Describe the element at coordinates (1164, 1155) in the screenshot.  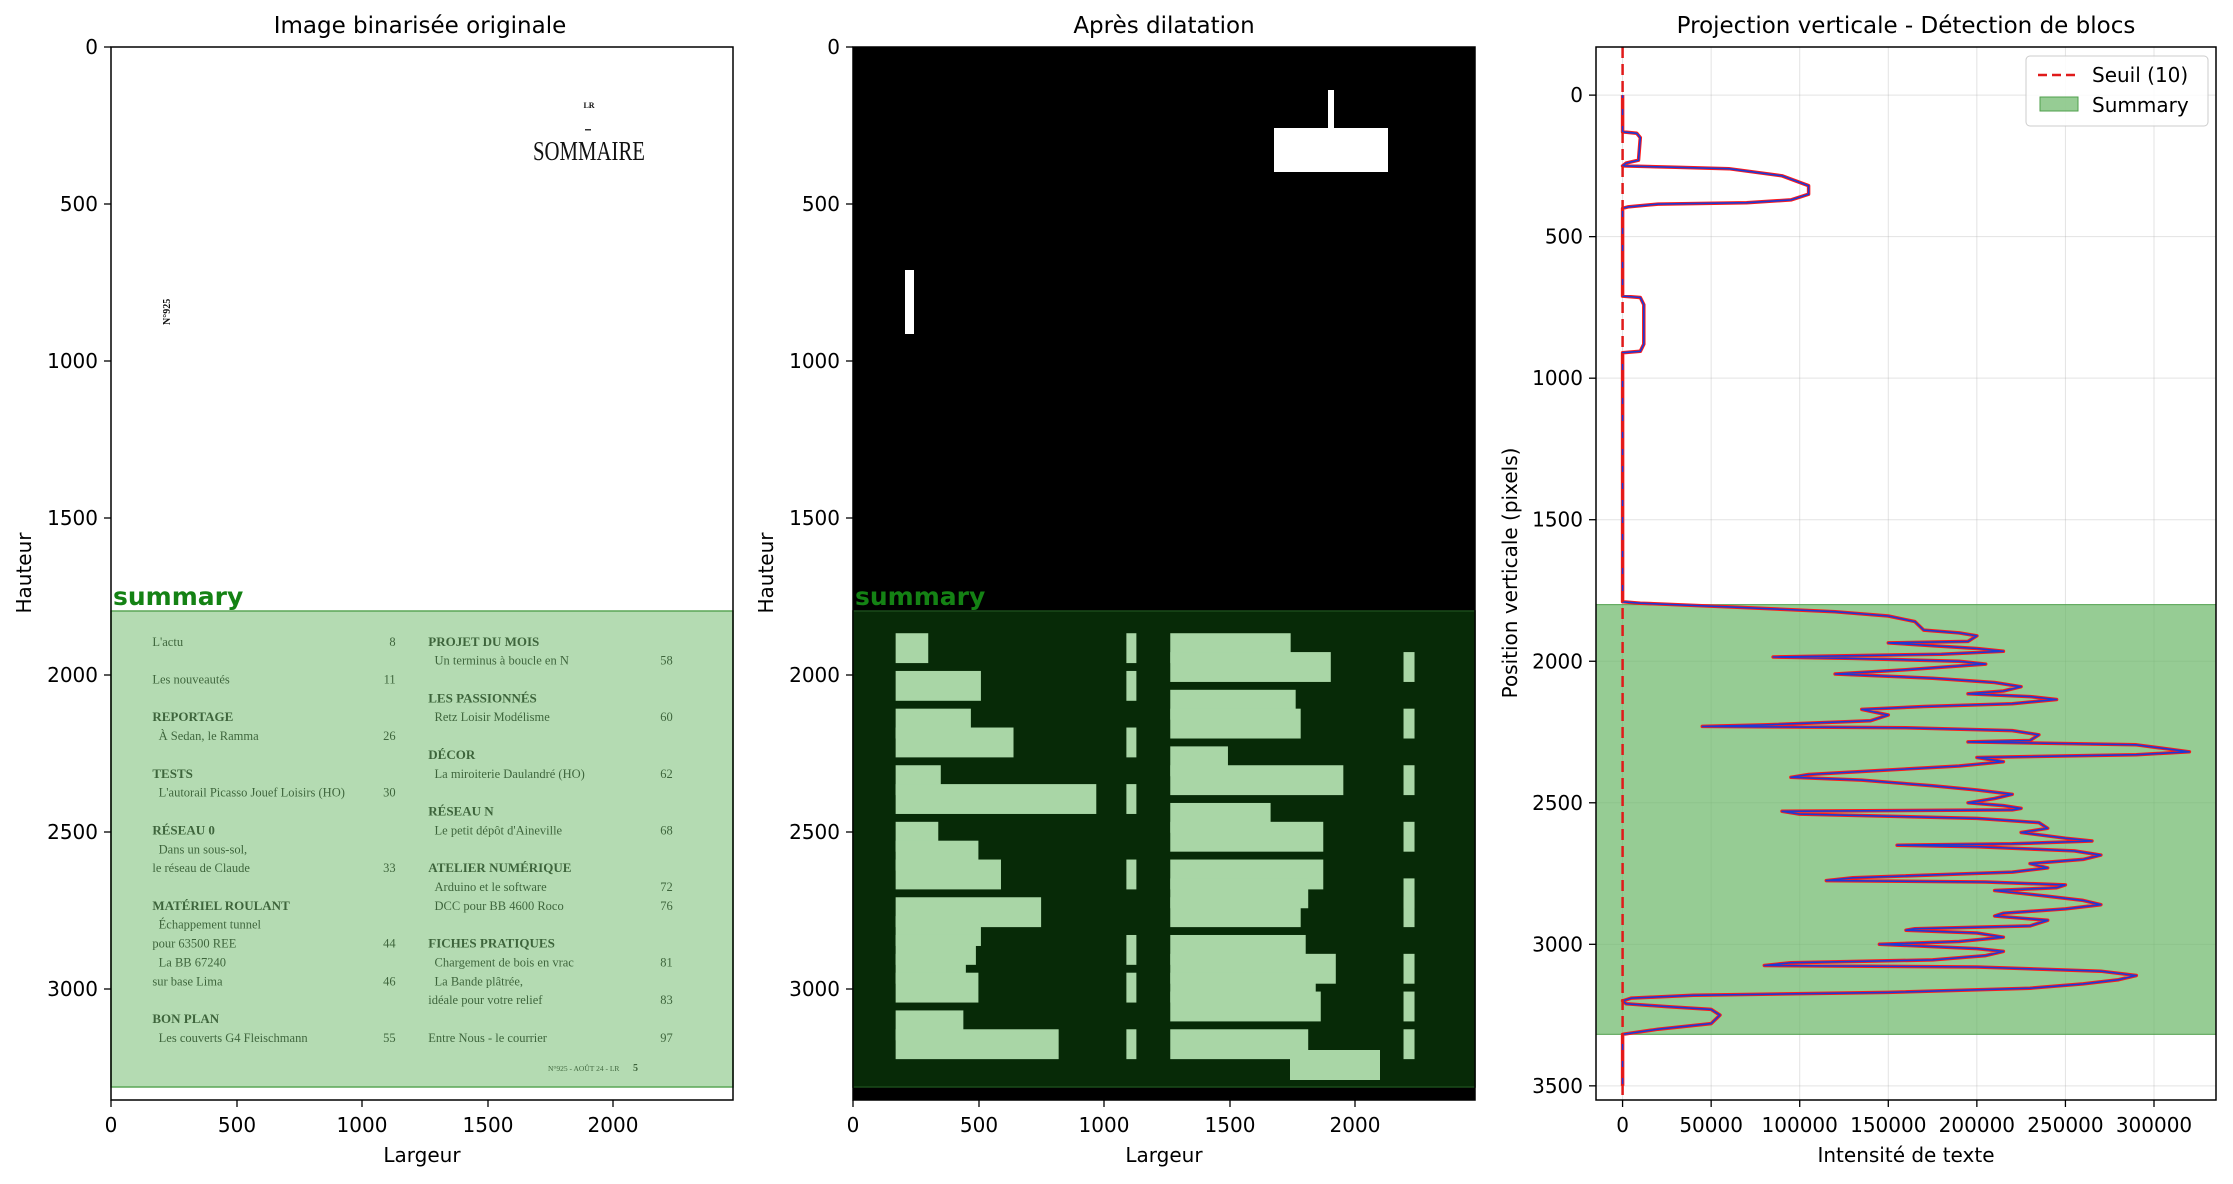
I see `panel2-xlabel: Largeur` at that location.